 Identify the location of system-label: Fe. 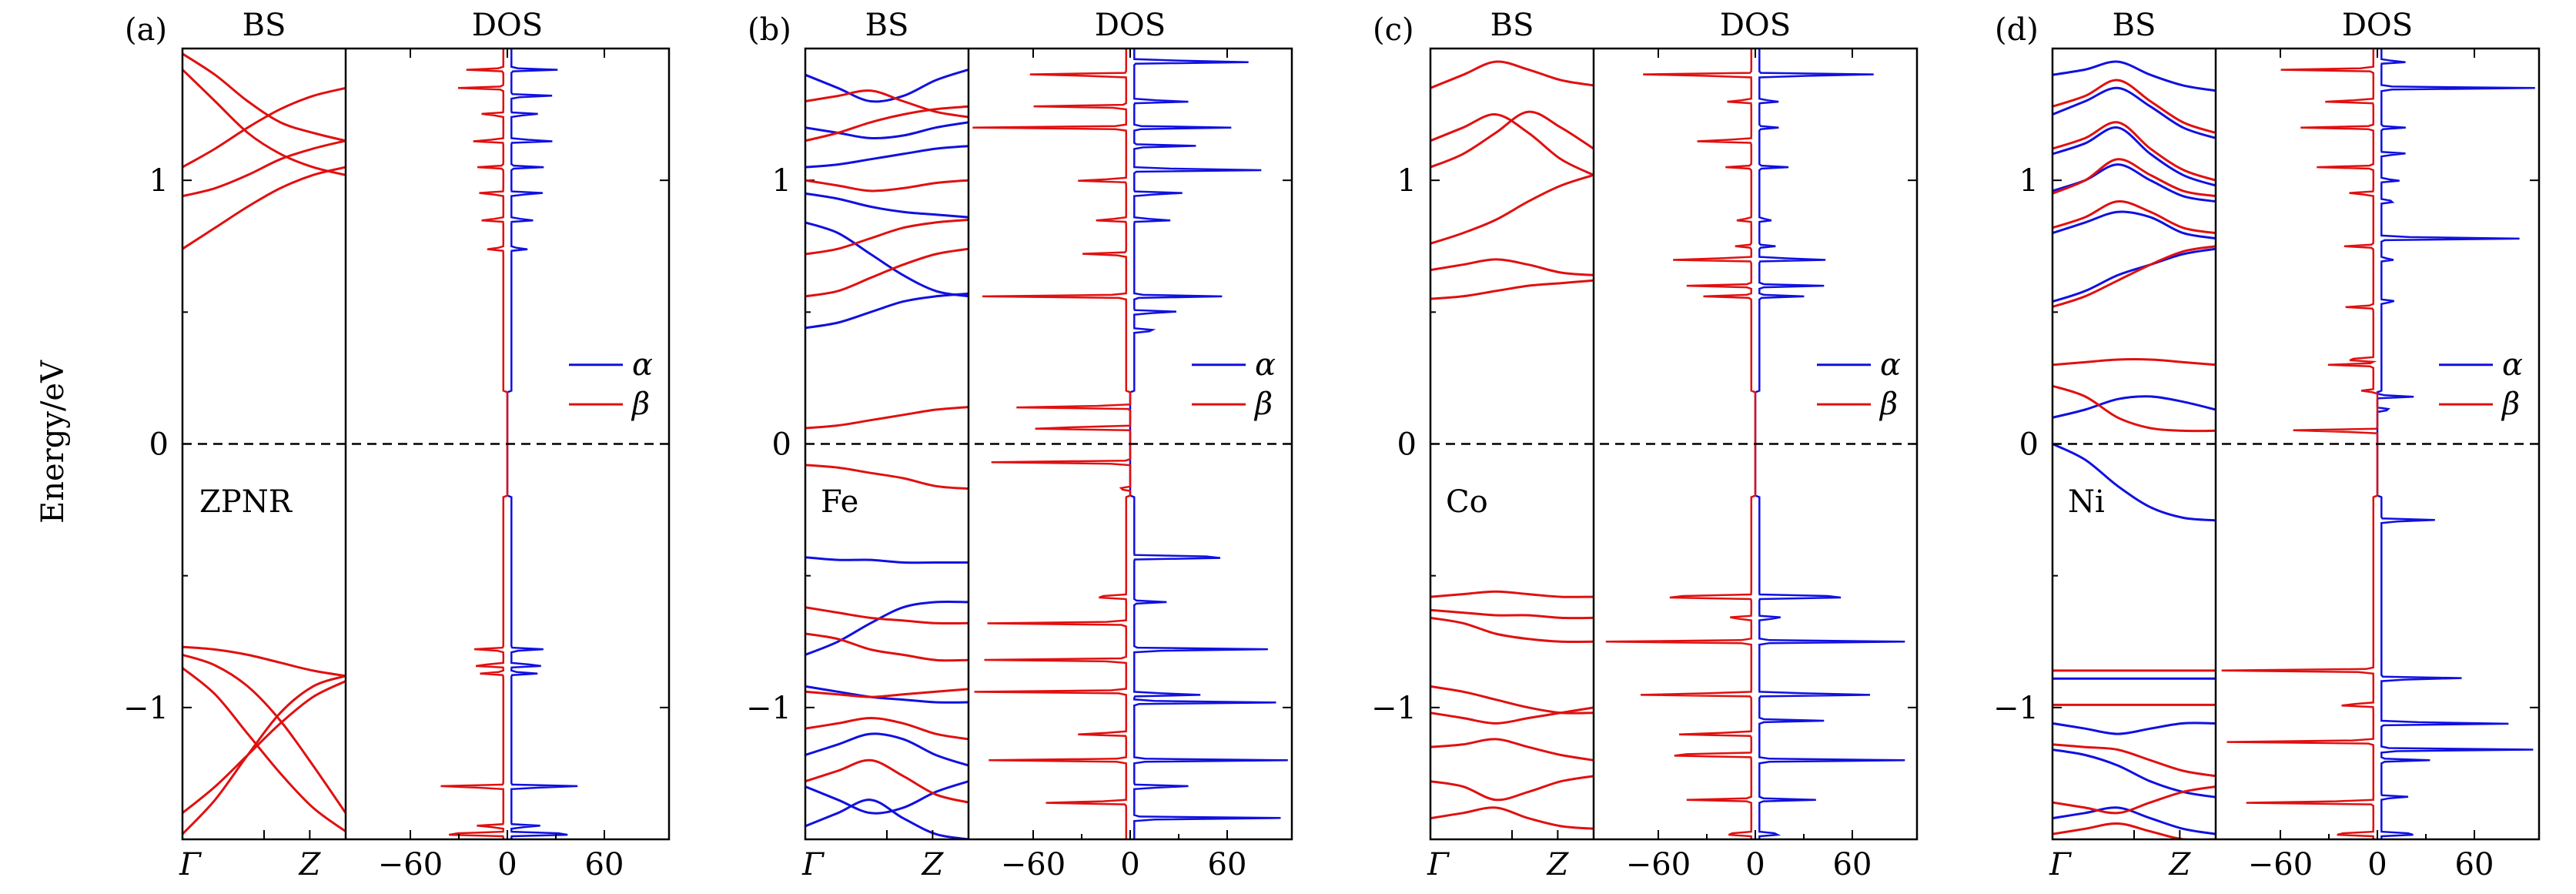
(839, 502).